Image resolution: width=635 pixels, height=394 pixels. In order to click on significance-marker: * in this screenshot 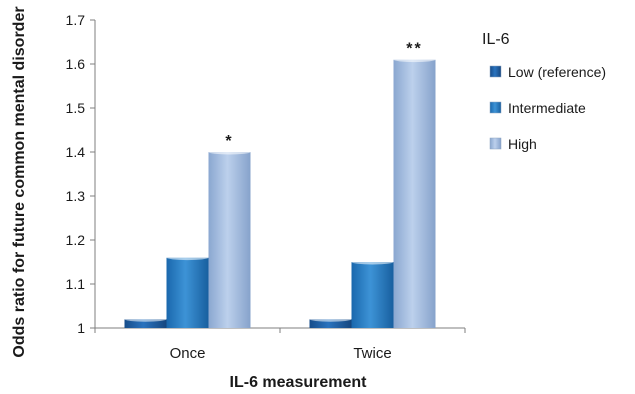, I will do `click(229, 141)`.